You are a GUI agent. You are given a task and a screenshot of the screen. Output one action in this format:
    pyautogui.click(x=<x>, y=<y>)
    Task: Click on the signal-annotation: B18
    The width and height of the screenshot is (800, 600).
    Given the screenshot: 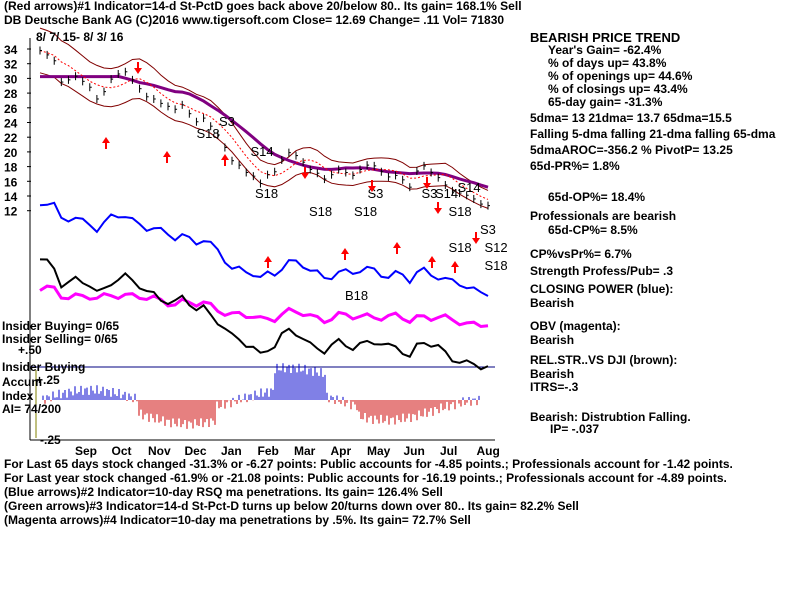 What is the action you would take?
    pyautogui.click(x=356, y=295)
    